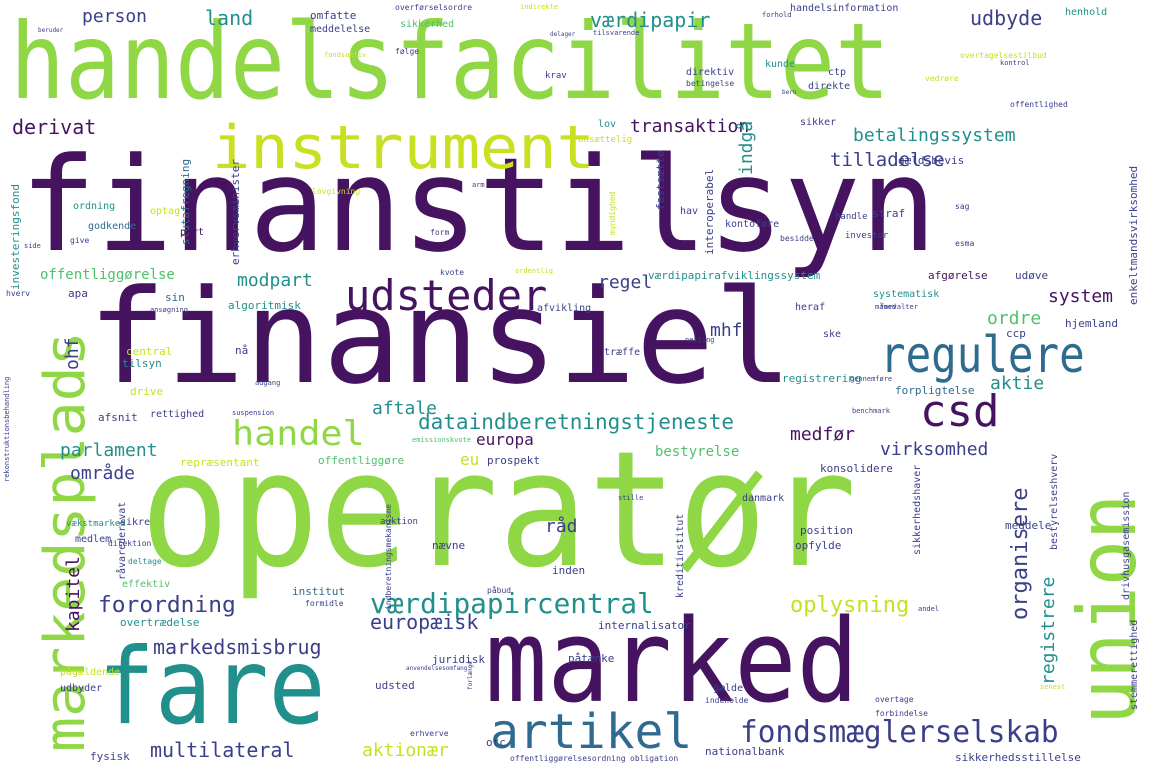 This screenshot has height=770, width=1155. Describe the element at coordinates (264, 305) in the screenshot. I see `word: algoritmisk` at that location.